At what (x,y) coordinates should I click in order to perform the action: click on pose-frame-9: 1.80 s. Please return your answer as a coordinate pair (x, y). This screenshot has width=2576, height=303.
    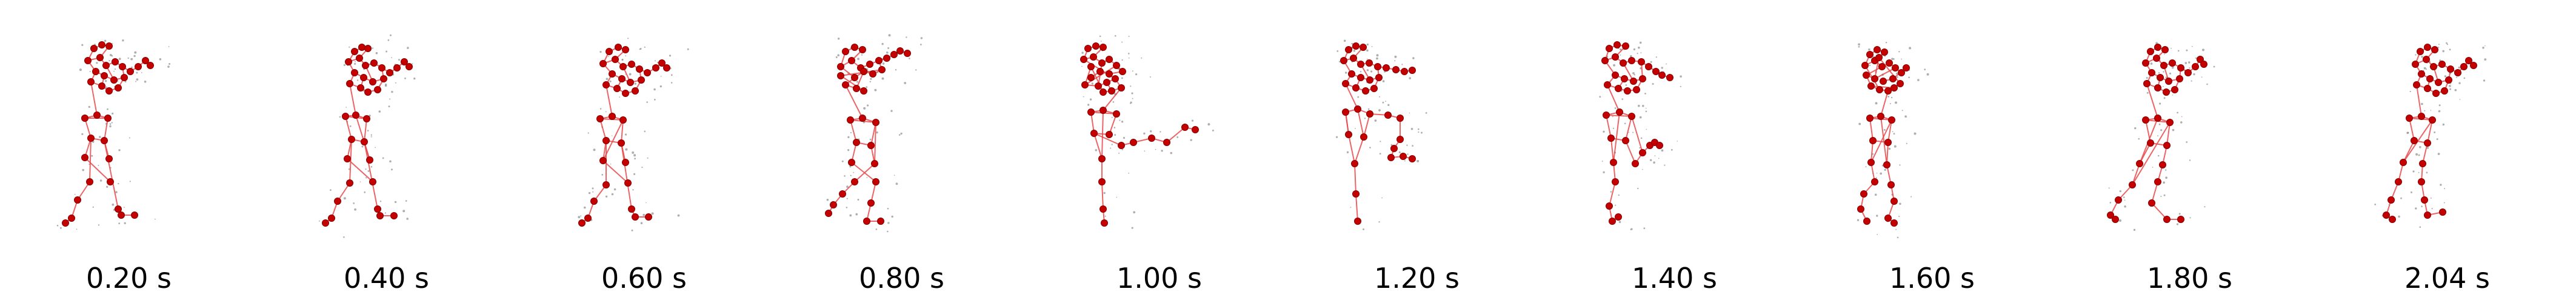
    Looking at the image, I should click on (2189, 151).